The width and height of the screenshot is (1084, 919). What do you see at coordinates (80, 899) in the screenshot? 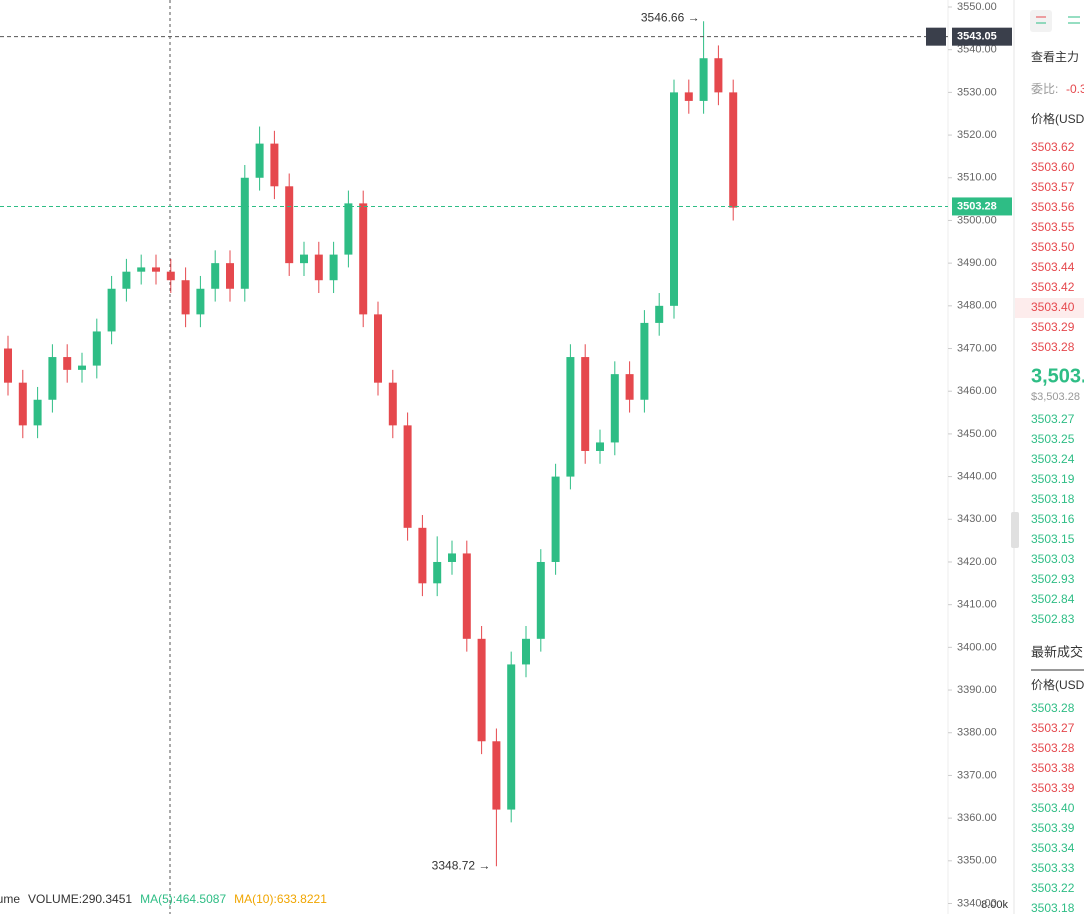
I see `volume-legend: VOLUME:290.3451` at bounding box center [80, 899].